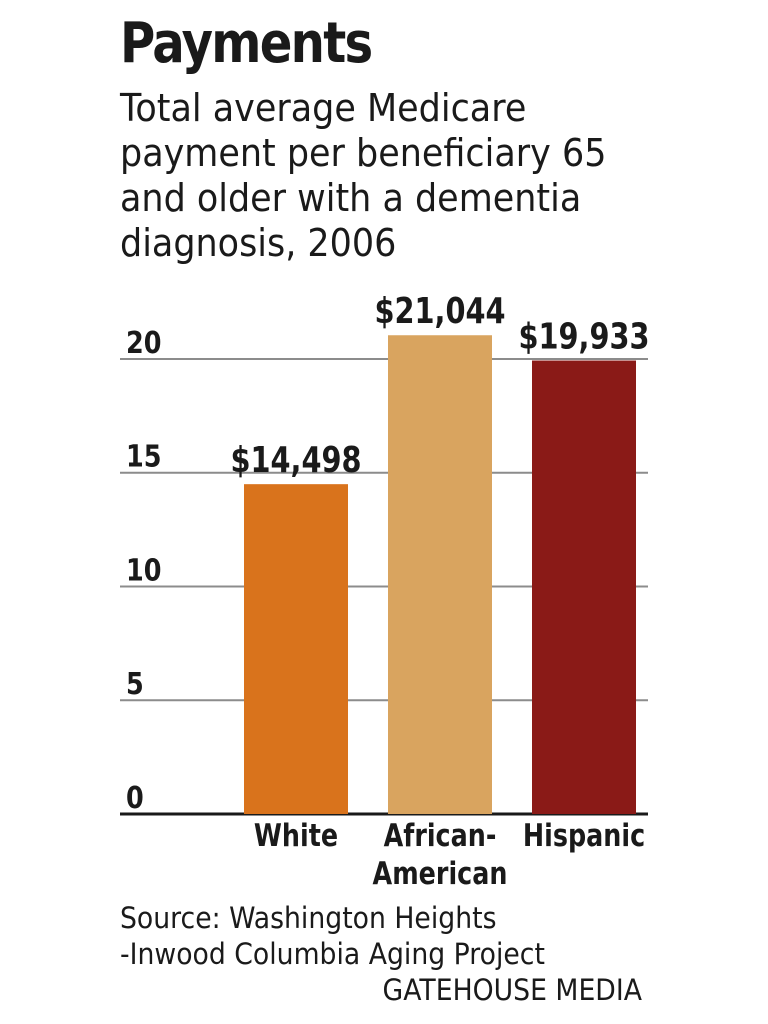 The width and height of the screenshot is (768, 1024). I want to click on y-tick-label-10: 10, so click(143, 570).